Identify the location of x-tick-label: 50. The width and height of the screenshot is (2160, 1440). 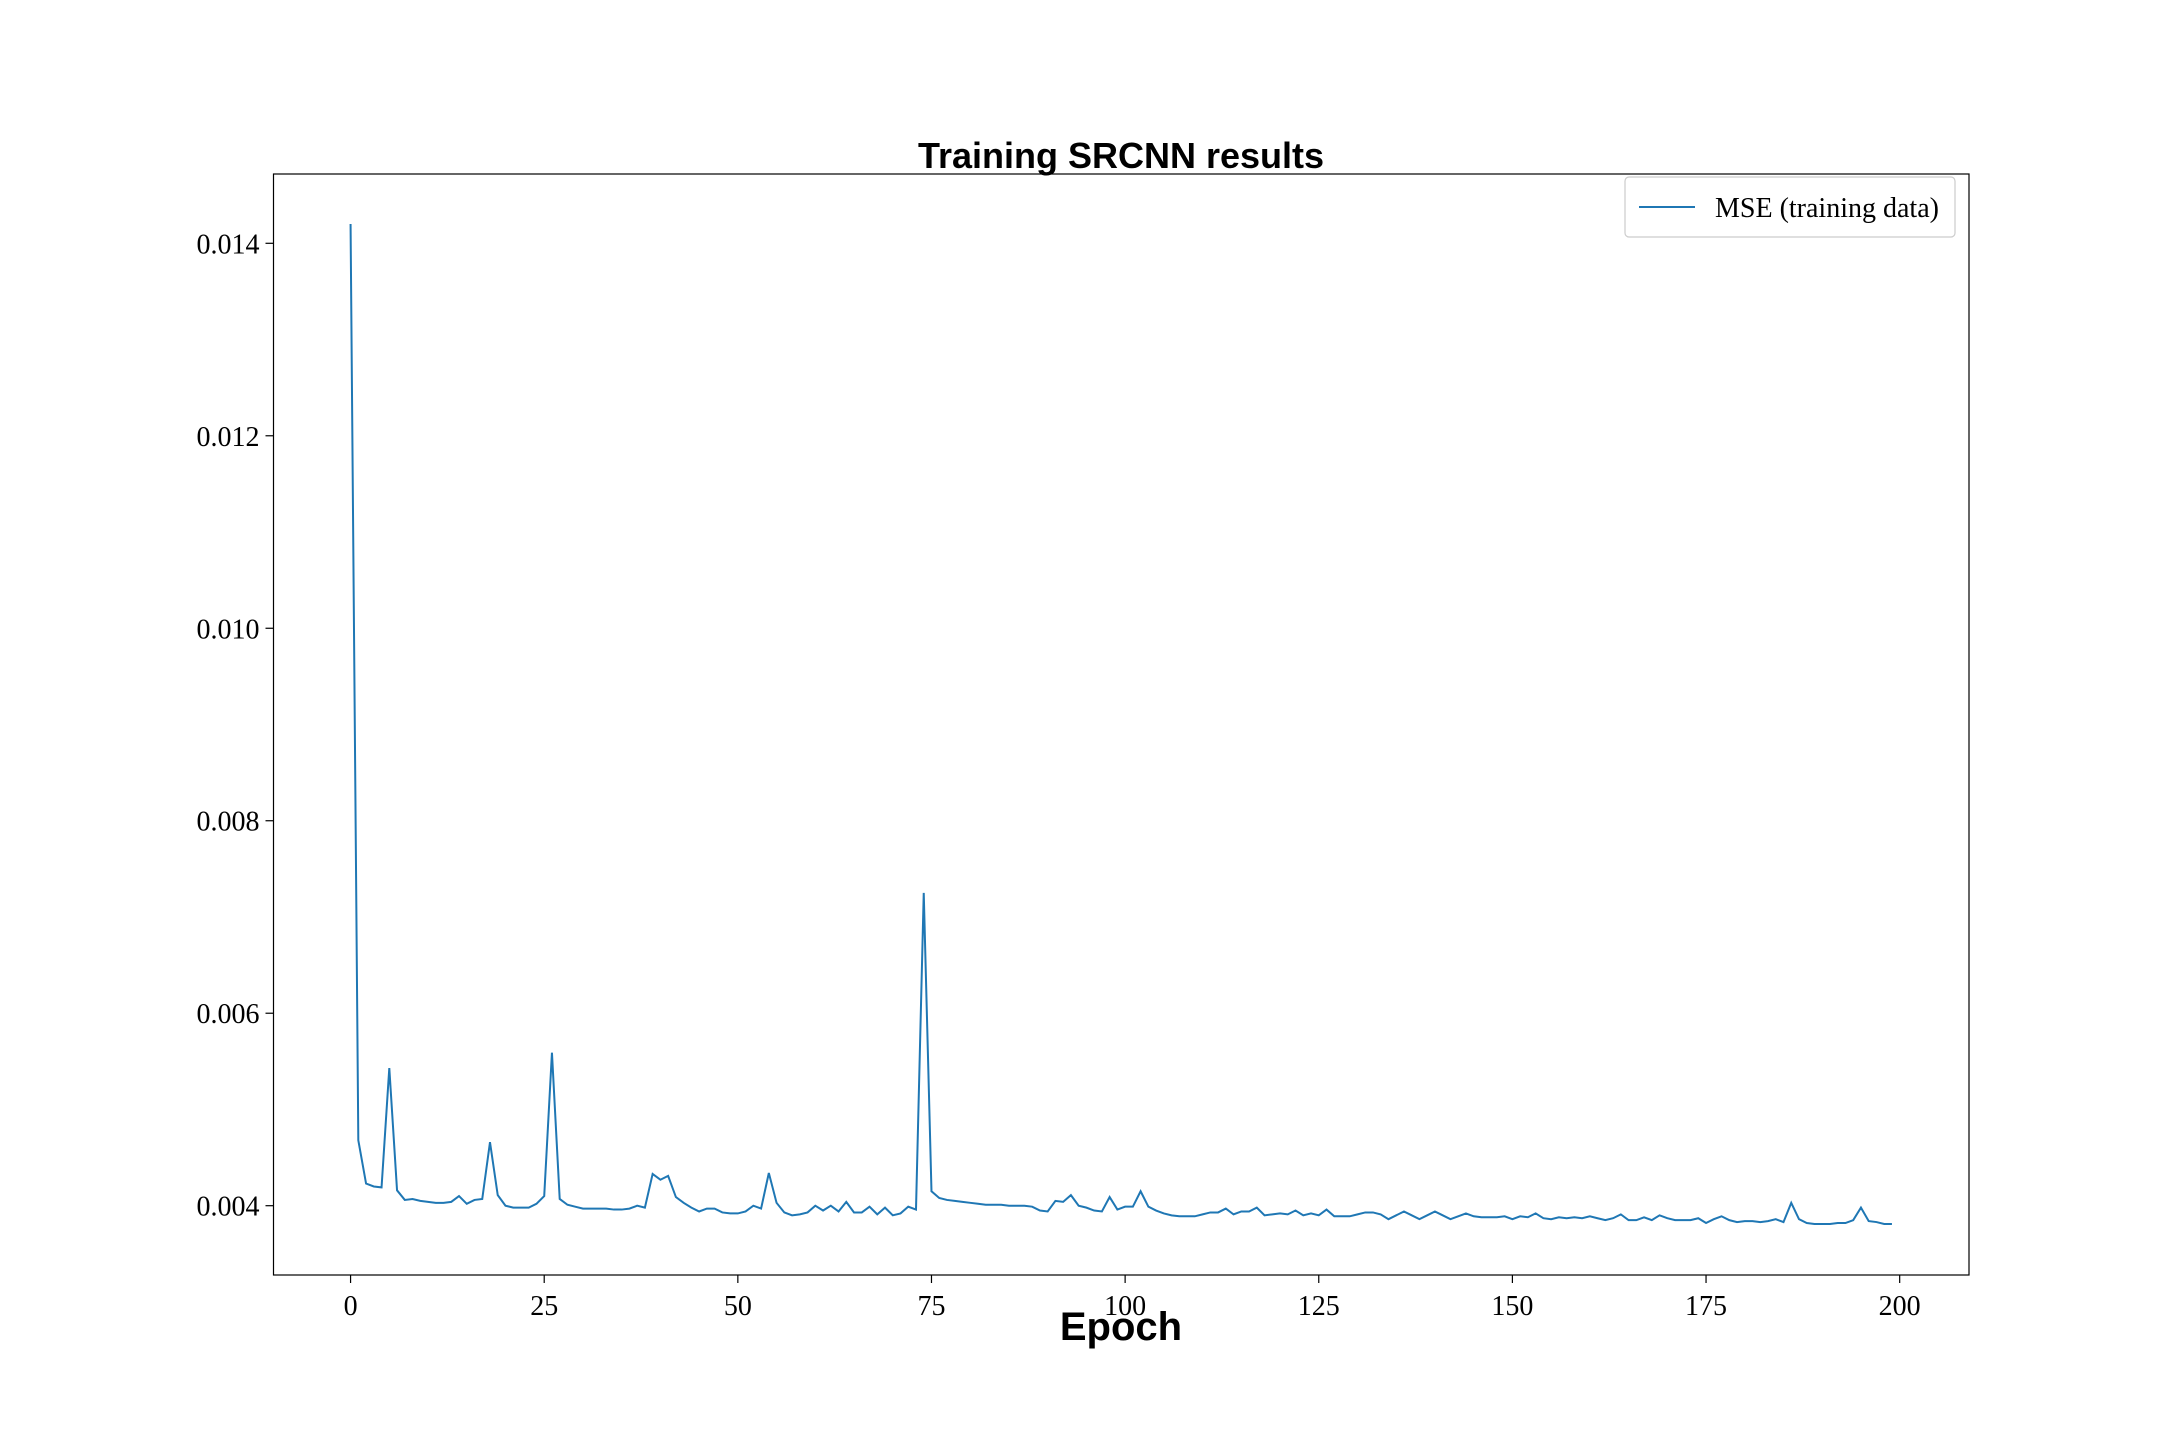
(738, 1306).